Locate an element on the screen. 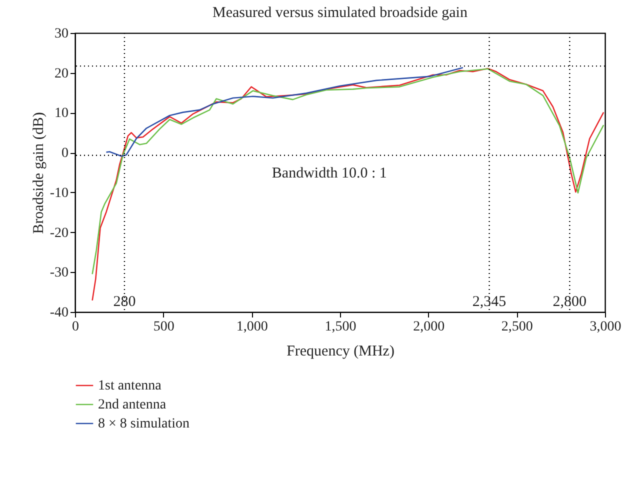 Image resolution: width=634 pixels, height=485 pixels. ref-line-label: 2,800 is located at coordinates (569, 302).